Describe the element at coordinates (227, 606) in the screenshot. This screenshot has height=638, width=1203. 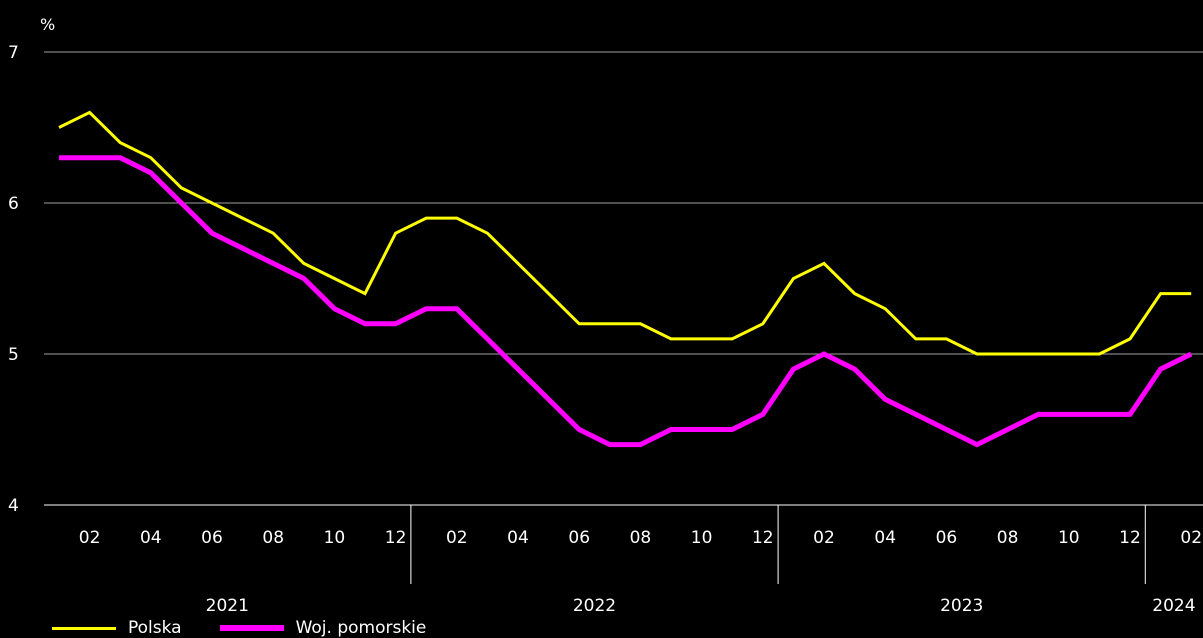
I see `x-year-label: 2021` at that location.